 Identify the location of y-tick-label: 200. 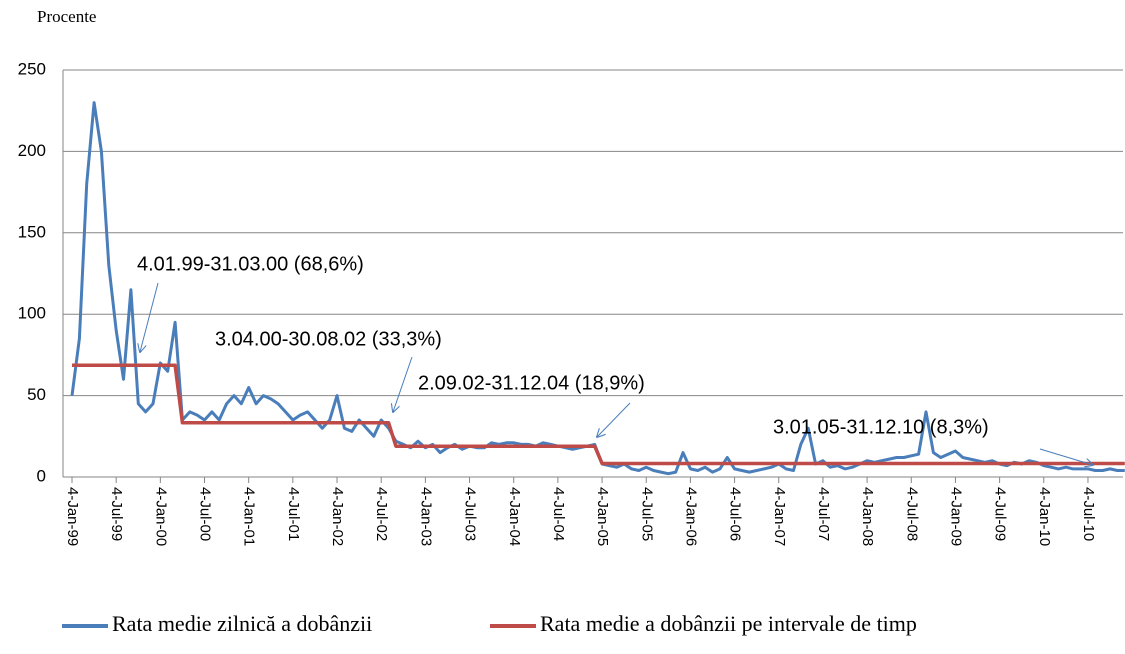
(32, 150).